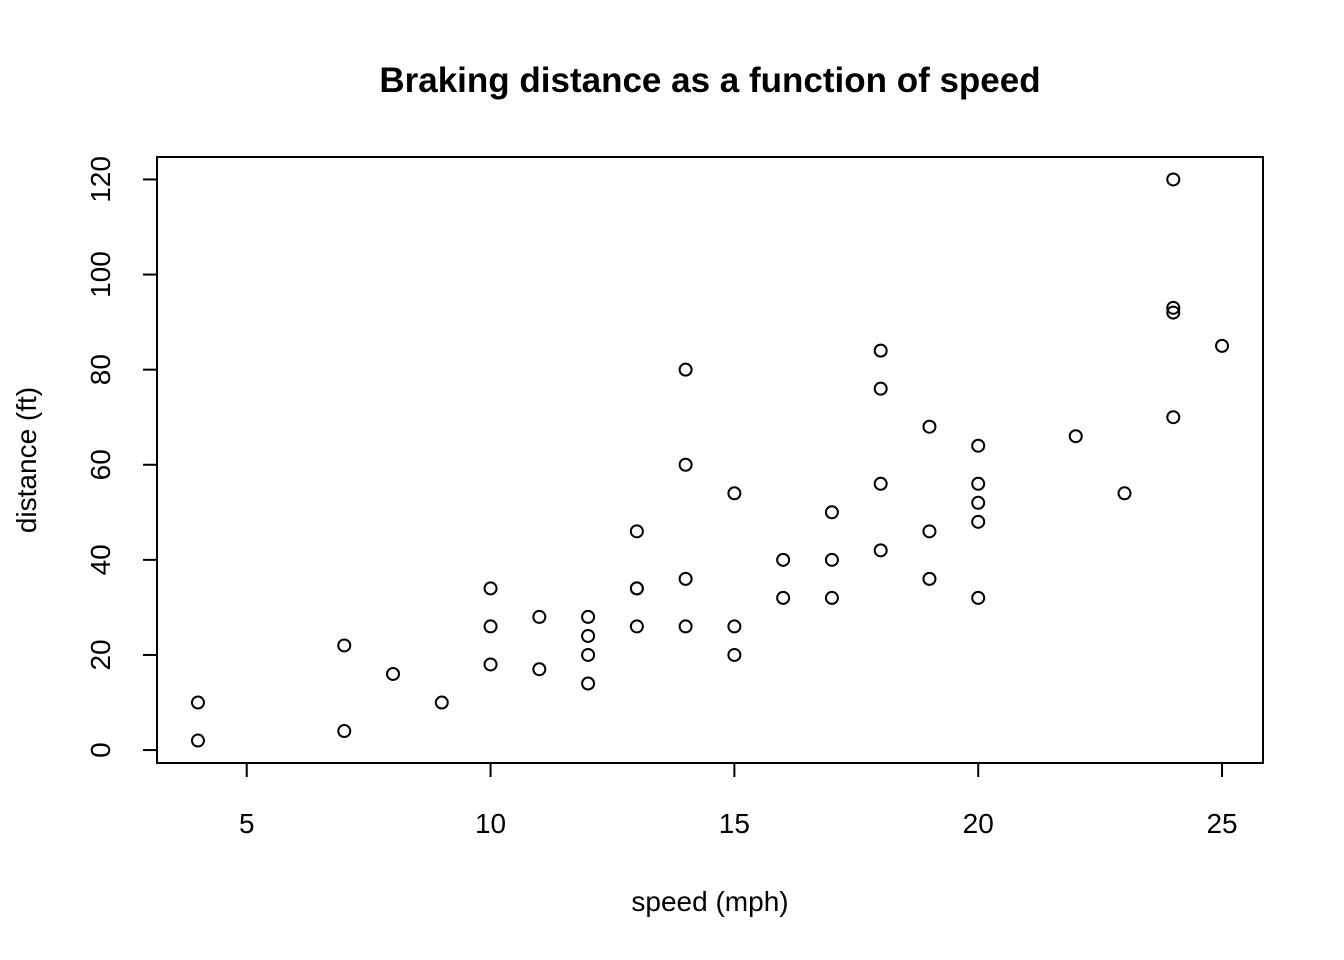 This screenshot has height=960, width=1344. What do you see at coordinates (978, 823) in the screenshot?
I see `x-tick-label: 20` at bounding box center [978, 823].